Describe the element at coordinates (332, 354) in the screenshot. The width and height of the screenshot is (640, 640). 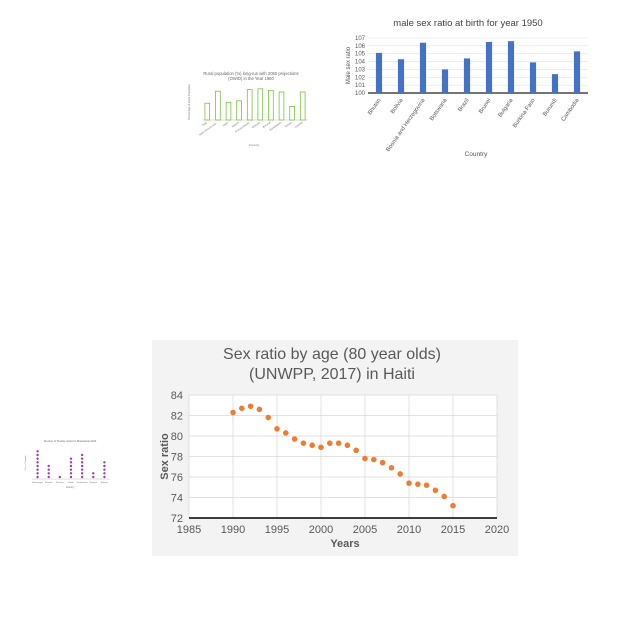
I see `chart-title-line-1: Sex ratio by age (80 year olds)` at that location.